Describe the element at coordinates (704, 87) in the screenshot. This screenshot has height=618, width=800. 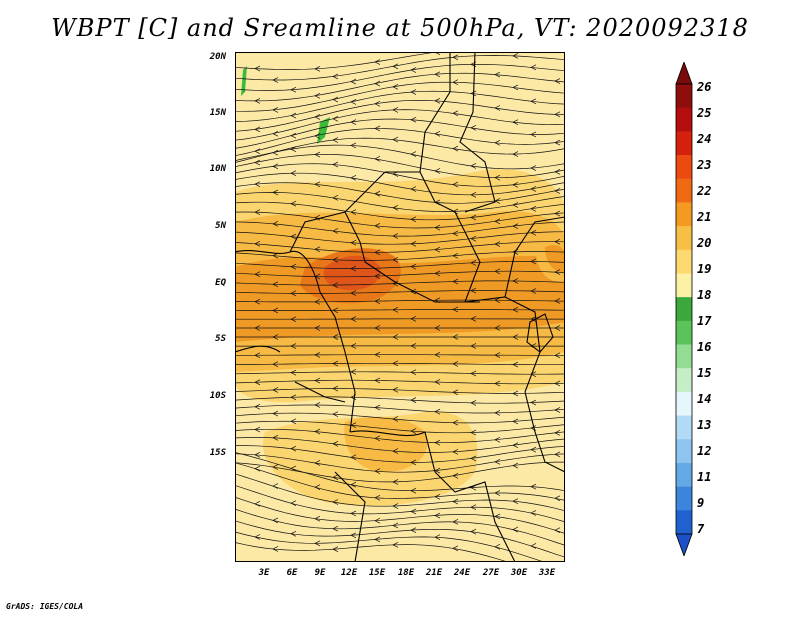
I see `colorbar-label-26: 26` at that location.